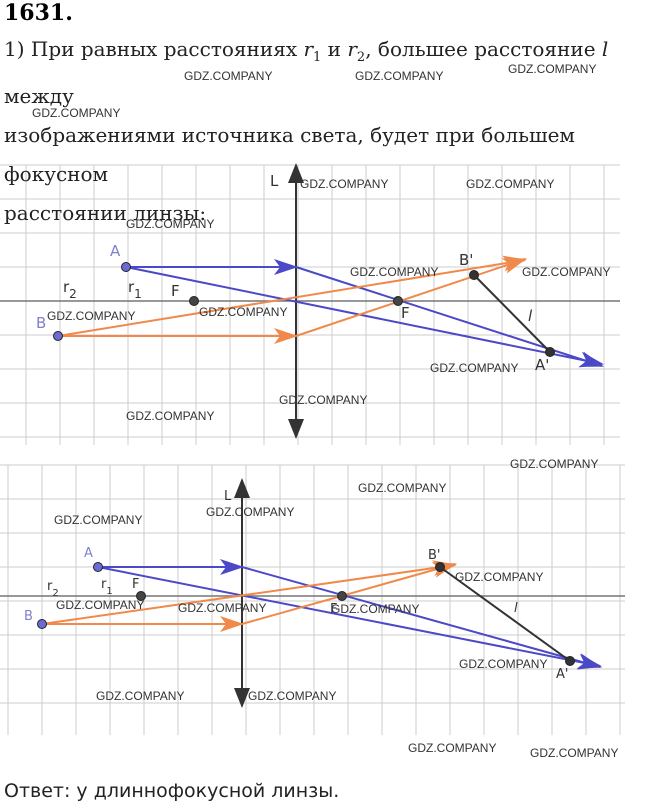 The height and width of the screenshot is (807, 647). Describe the element at coordinates (605, 49) in the screenshot. I see `math: l` at that location.